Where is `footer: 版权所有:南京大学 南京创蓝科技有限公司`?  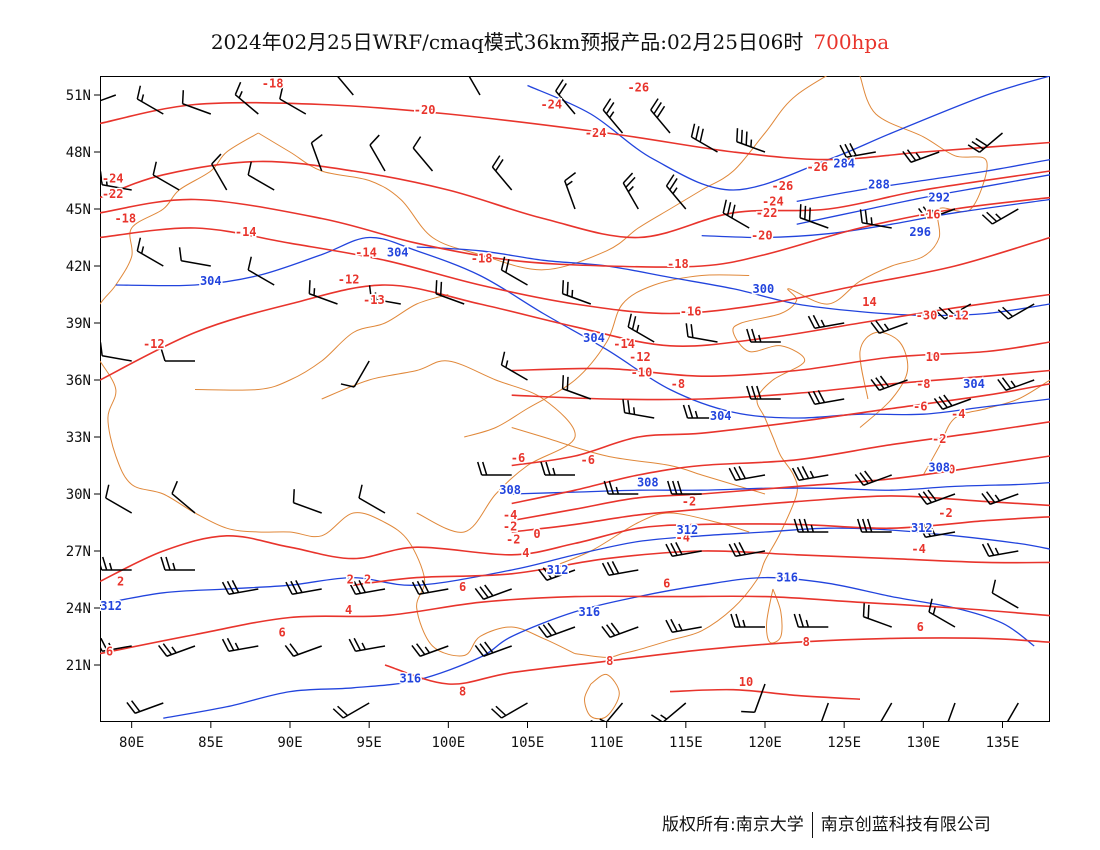
footer: 版权所有:南京大学 南京创蓝科技有限公司 is located at coordinates (826, 824).